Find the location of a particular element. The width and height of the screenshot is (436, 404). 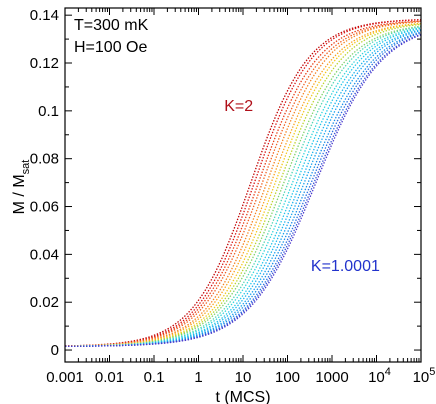

x-tick-labels: 0.001 0.01 0.1 1 10 100 1000 10⁴ 10⁵ is located at coordinates (240, 376).